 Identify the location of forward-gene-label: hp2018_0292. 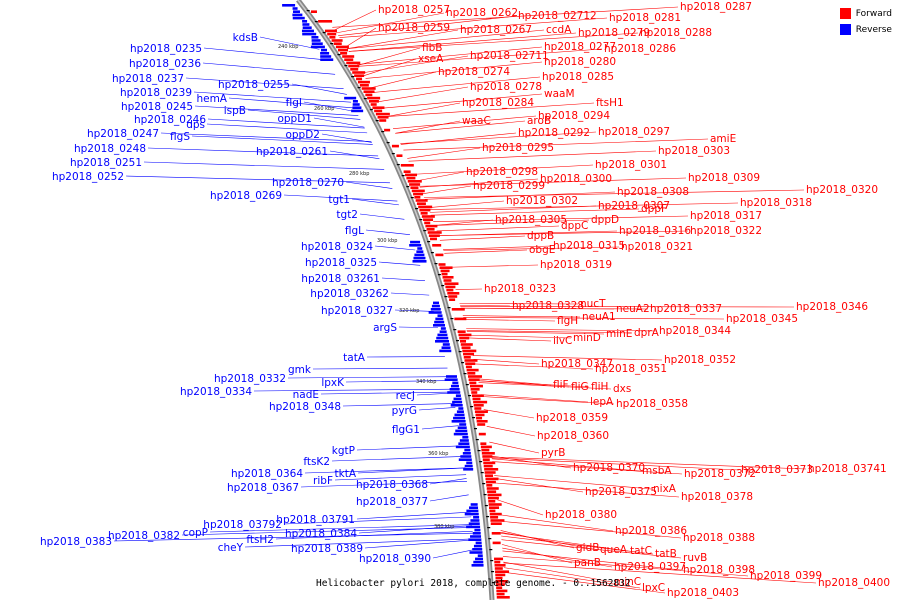
(554, 133).